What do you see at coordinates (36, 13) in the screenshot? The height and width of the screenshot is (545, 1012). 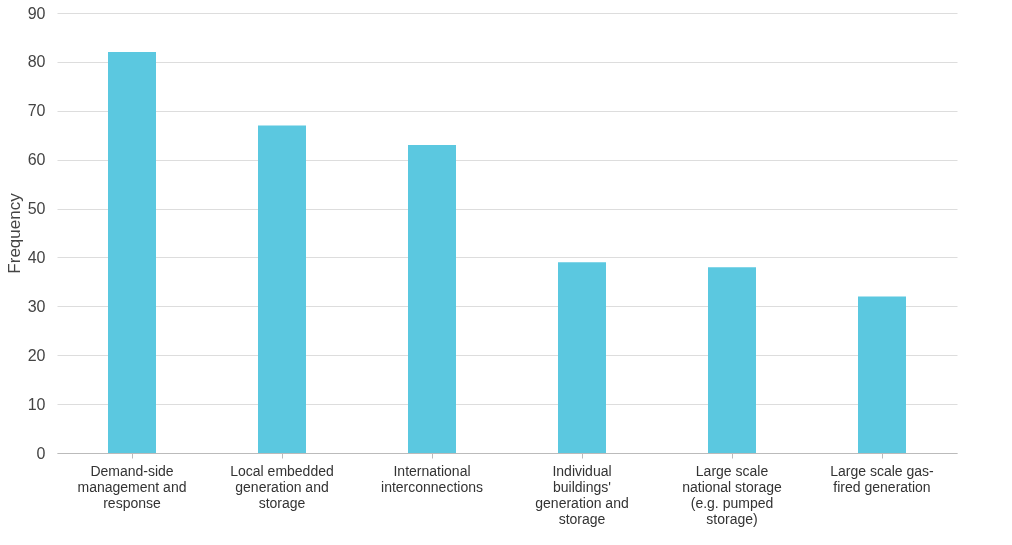 I see `y-tick-label: 90` at bounding box center [36, 13].